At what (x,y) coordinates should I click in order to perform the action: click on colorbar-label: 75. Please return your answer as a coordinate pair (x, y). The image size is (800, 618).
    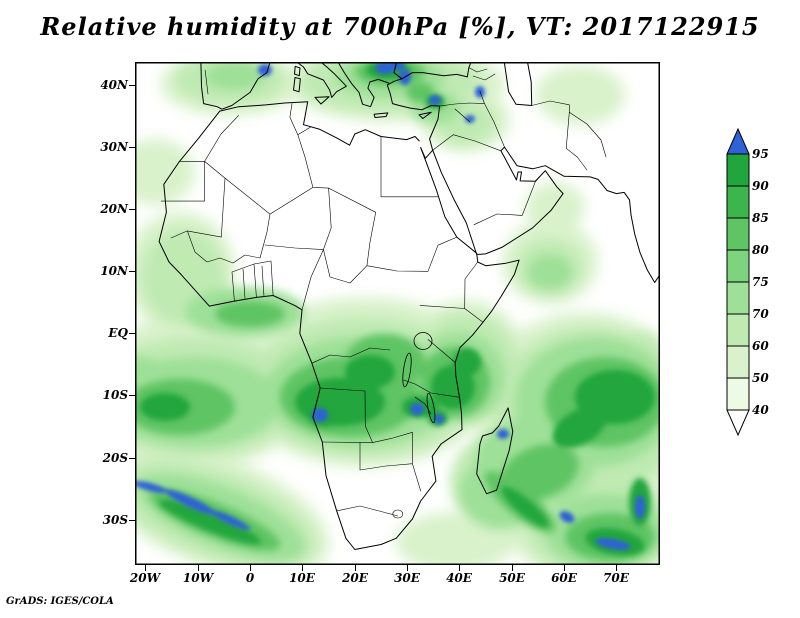
    Looking at the image, I should click on (760, 282).